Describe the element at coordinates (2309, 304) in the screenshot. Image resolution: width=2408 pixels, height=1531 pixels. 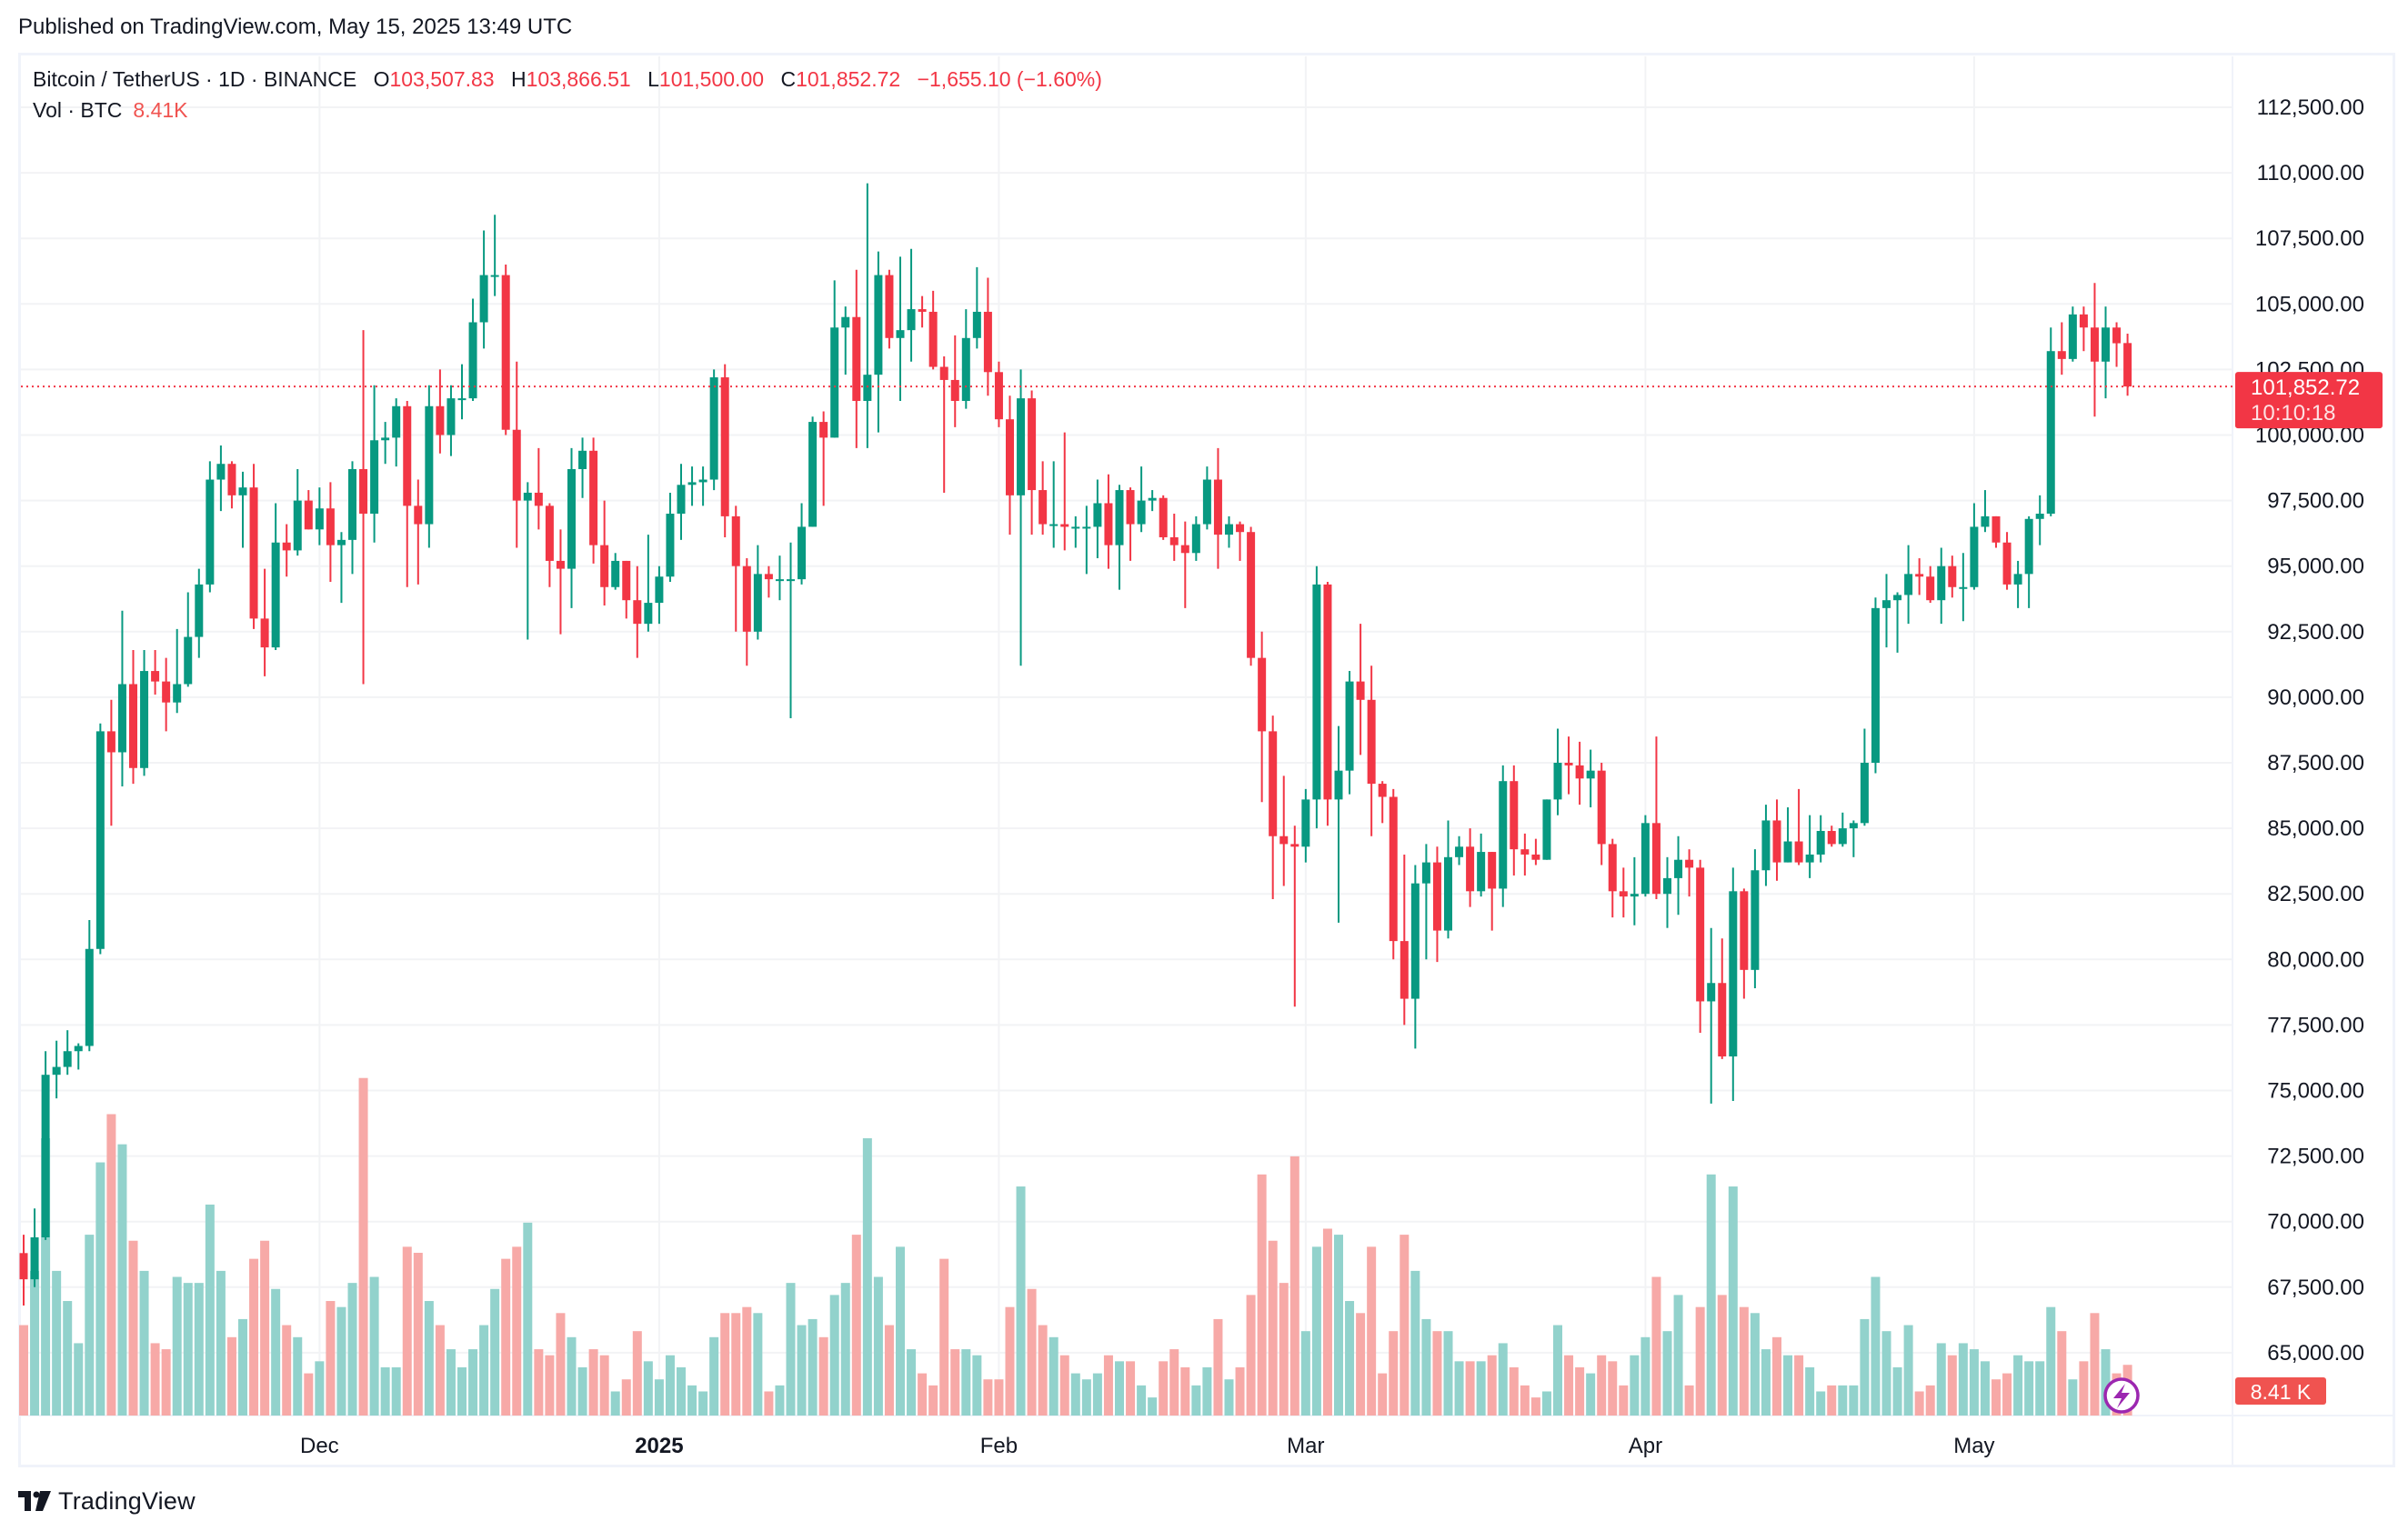
I see `y-tick-label: 105,000.00` at that location.